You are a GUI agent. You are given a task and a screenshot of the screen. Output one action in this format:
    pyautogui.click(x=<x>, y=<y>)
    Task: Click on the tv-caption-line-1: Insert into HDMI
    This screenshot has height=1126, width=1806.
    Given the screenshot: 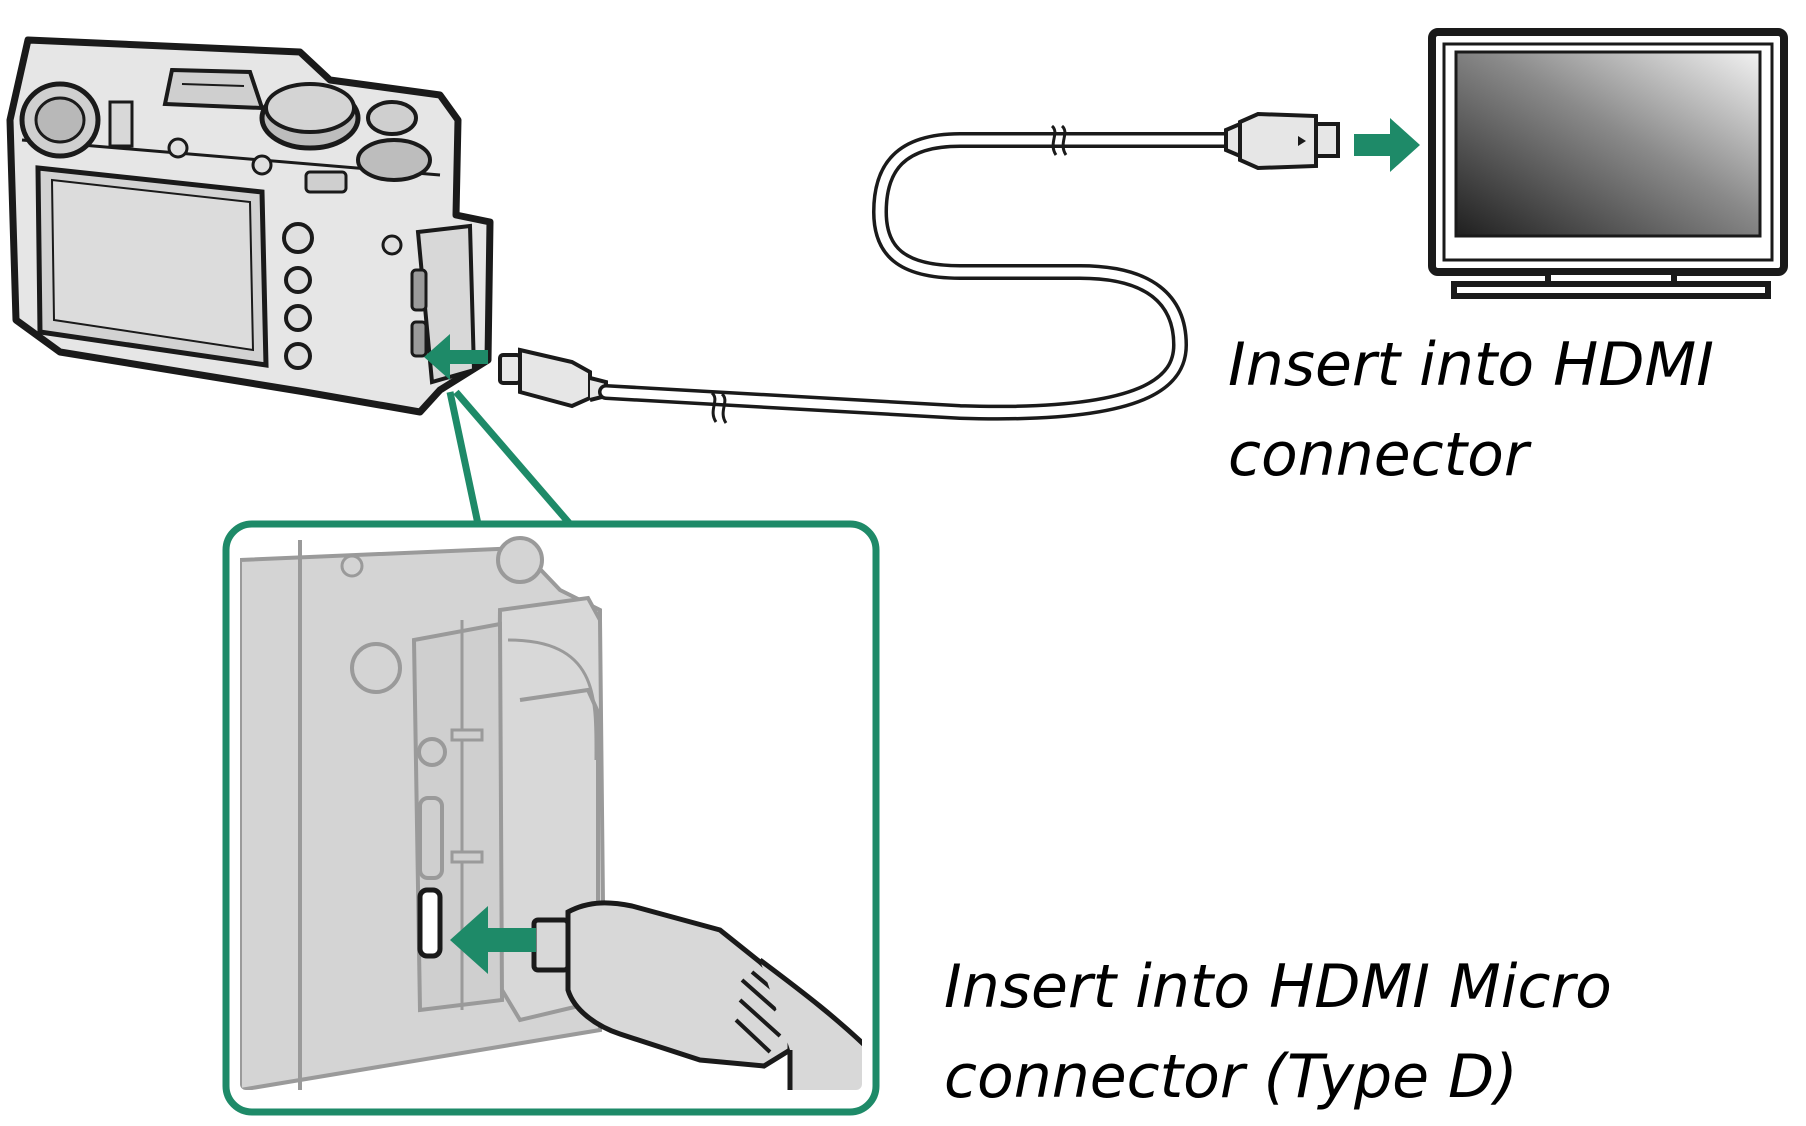 What is the action you would take?
    pyautogui.click(x=1471, y=365)
    